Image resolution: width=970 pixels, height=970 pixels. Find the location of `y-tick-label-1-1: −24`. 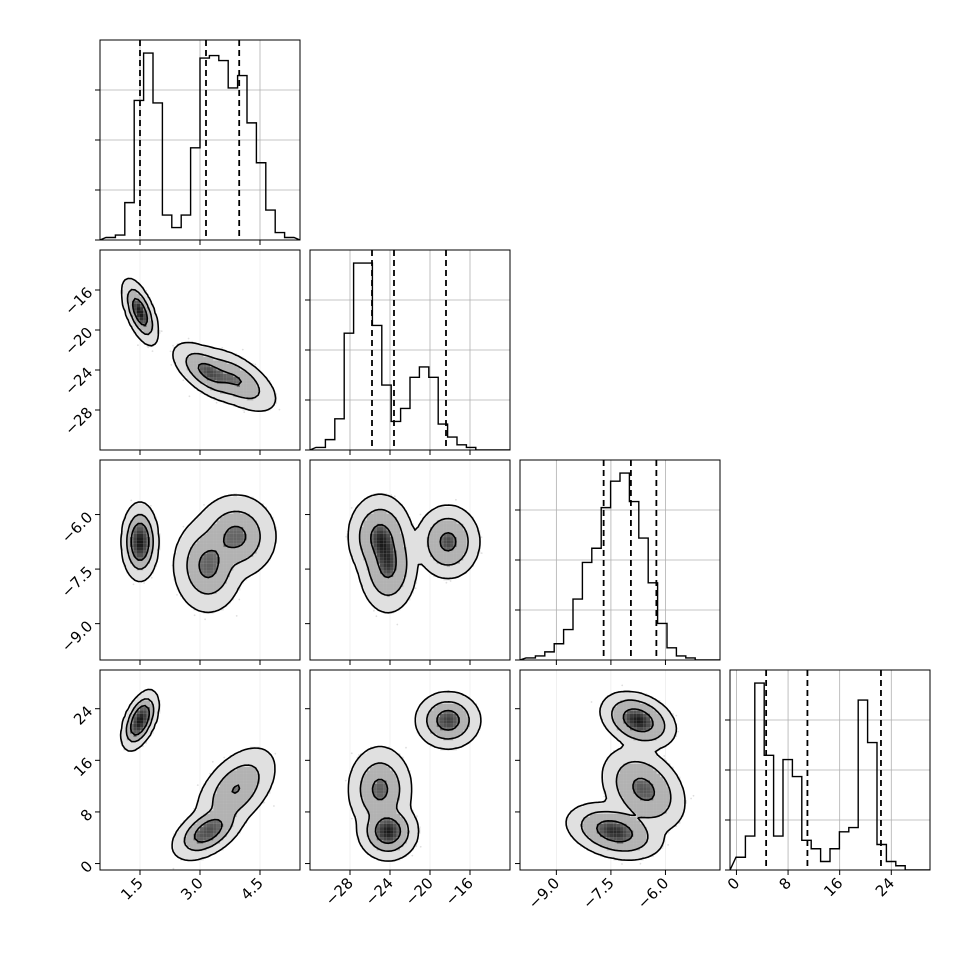

y-tick-label-1-1: −24 is located at coordinates (78, 381).